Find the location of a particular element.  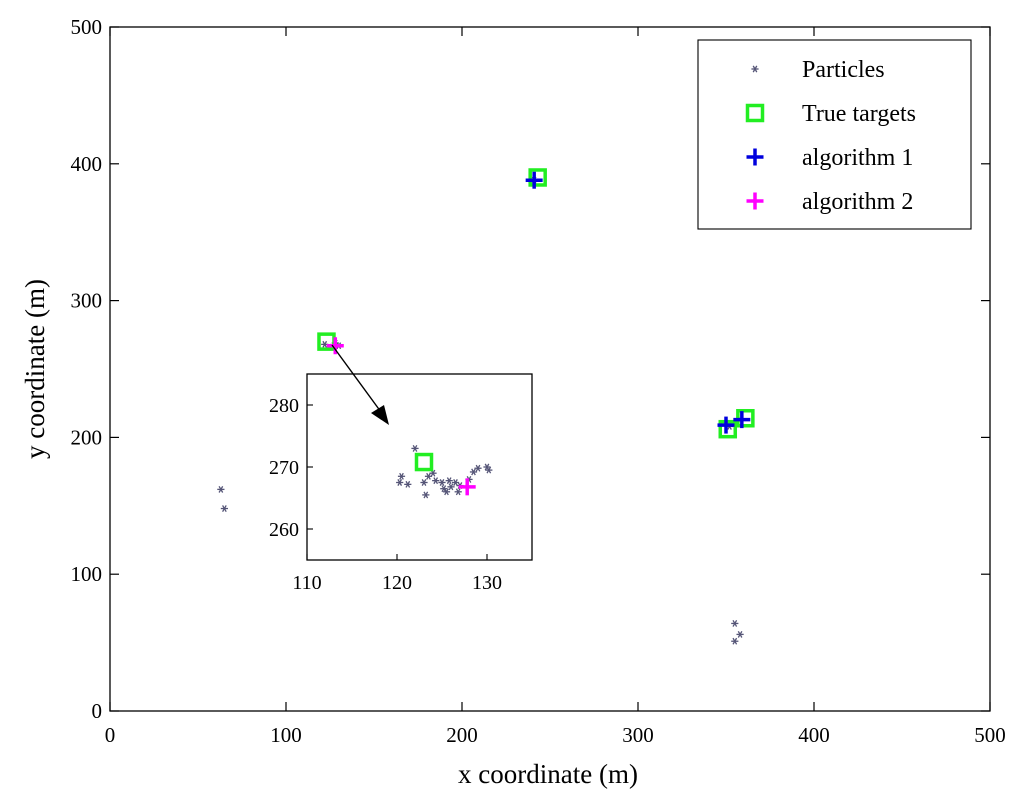

y-tick-label: 500 is located at coordinates (87, 27).